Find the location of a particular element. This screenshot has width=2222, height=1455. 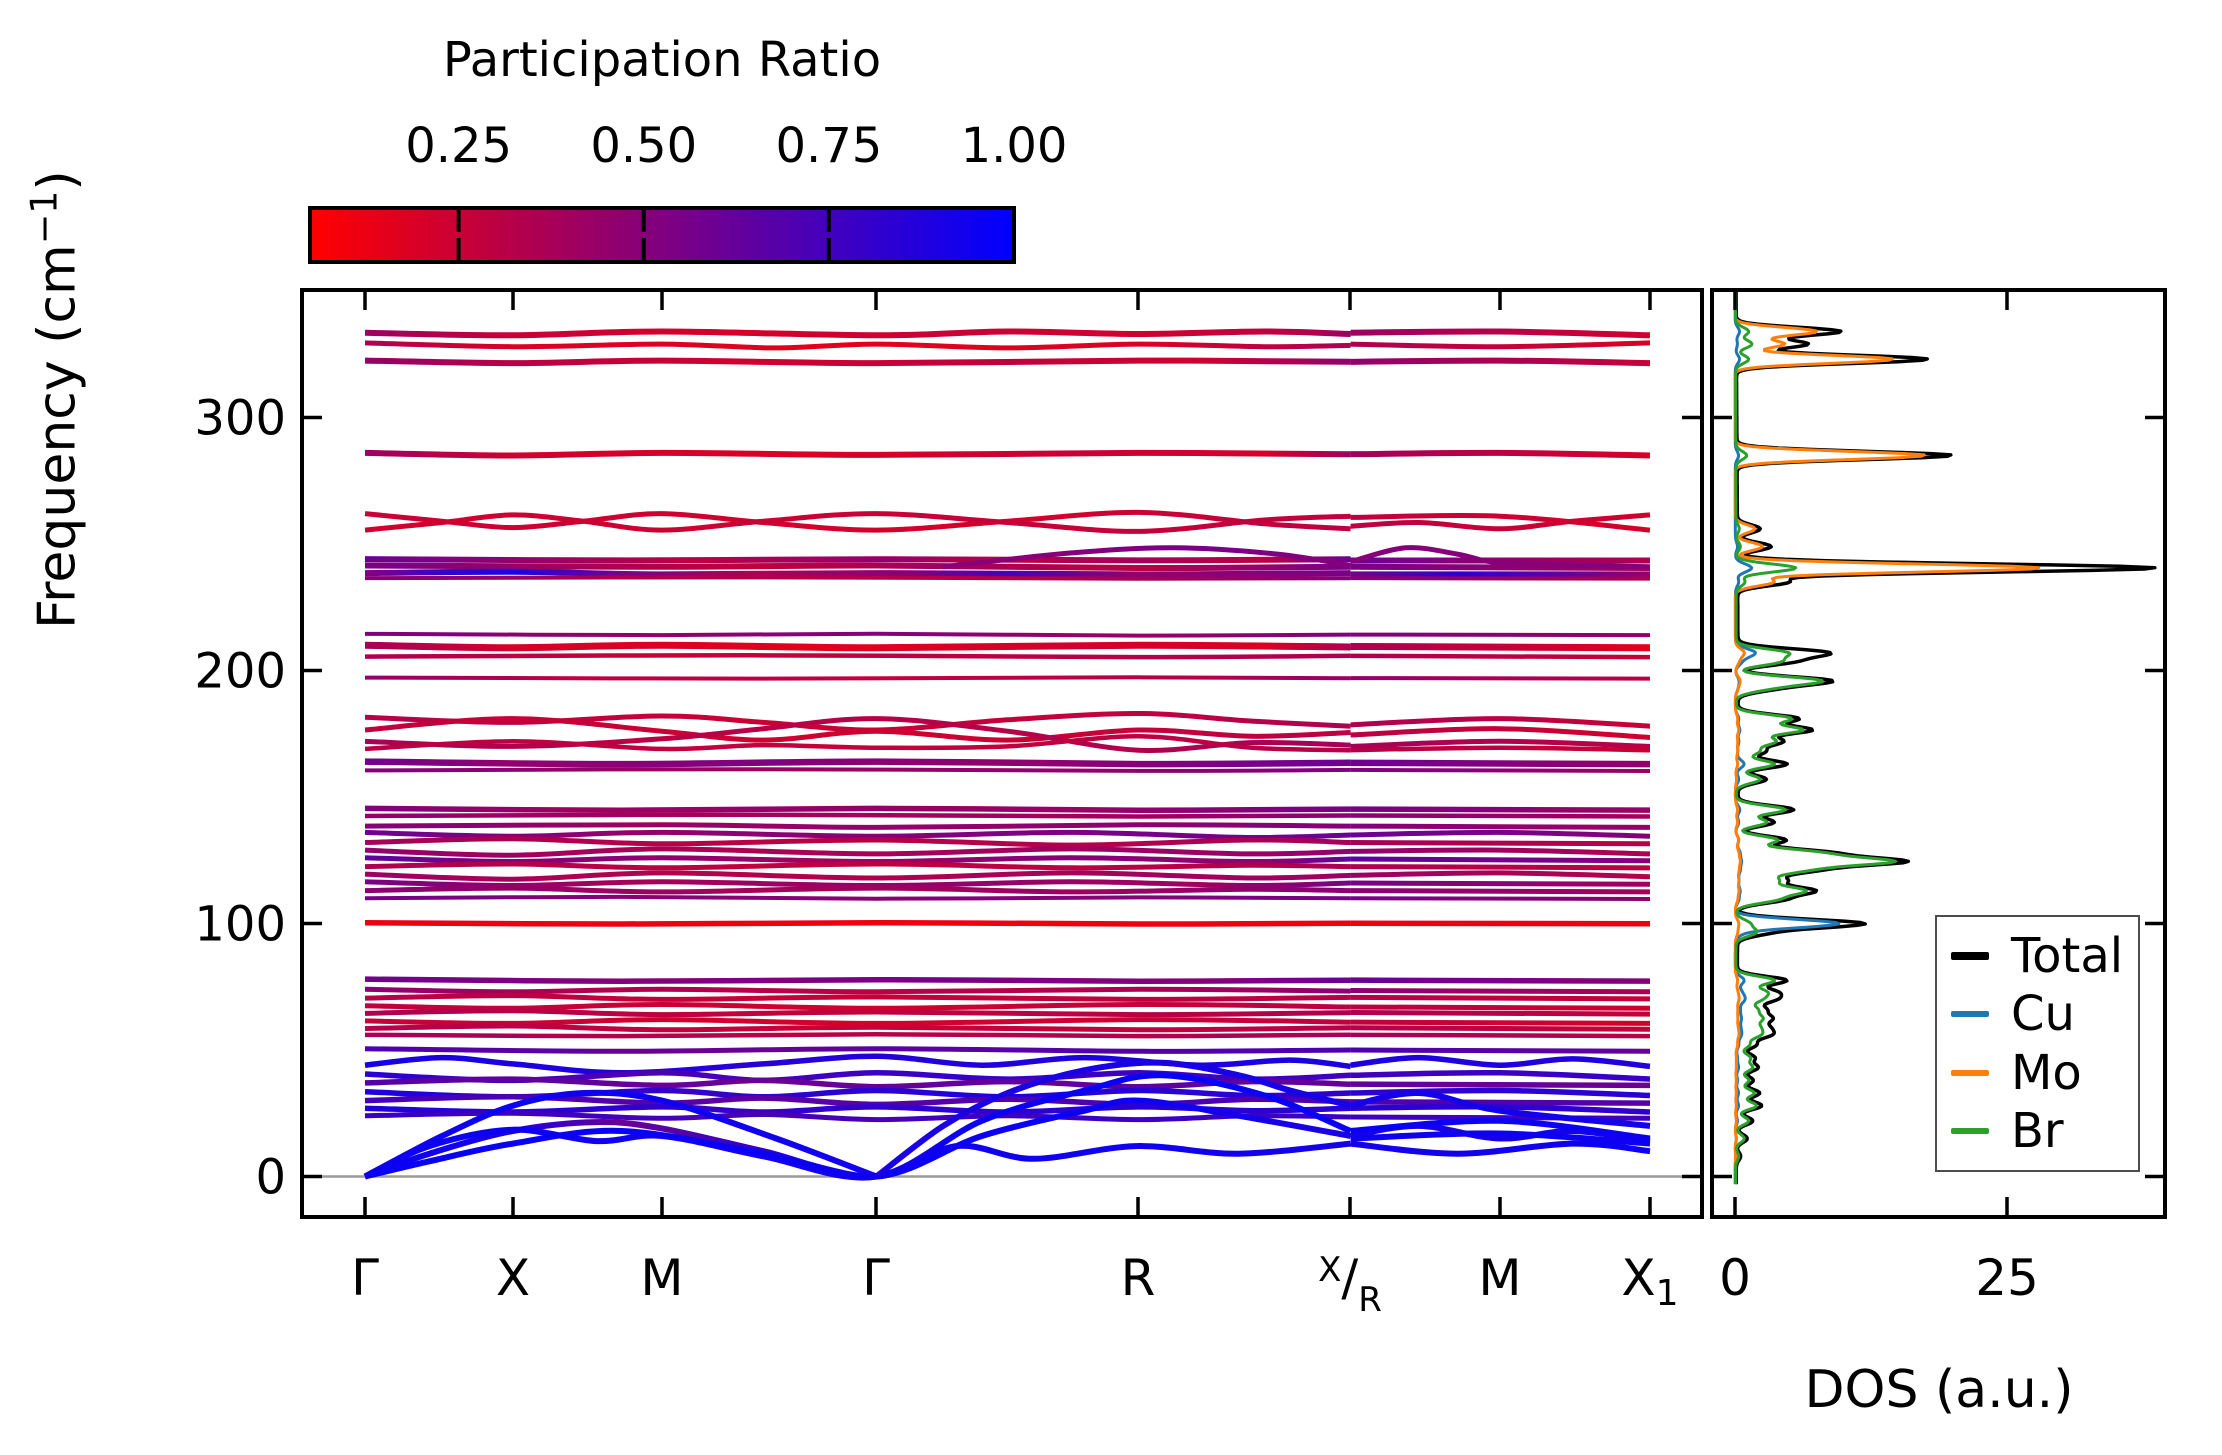

y-tick-label: 200 is located at coordinates (240, 672).